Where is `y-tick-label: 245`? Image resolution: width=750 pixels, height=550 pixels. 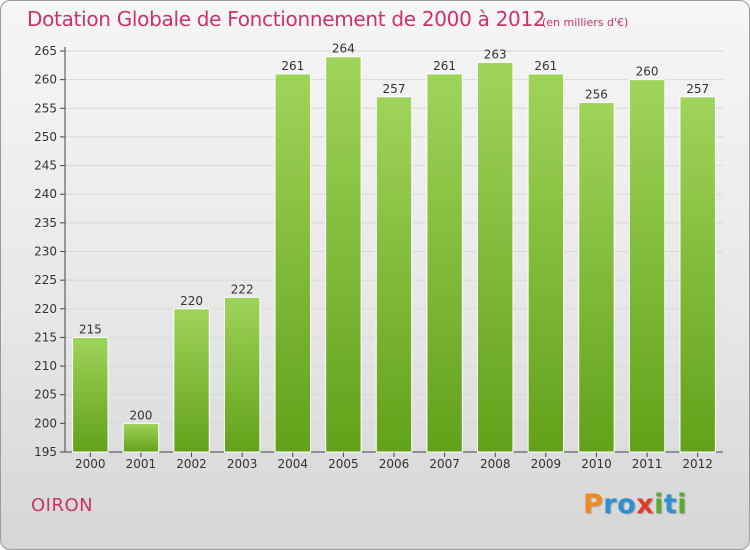 y-tick-label: 245 is located at coordinates (45, 166).